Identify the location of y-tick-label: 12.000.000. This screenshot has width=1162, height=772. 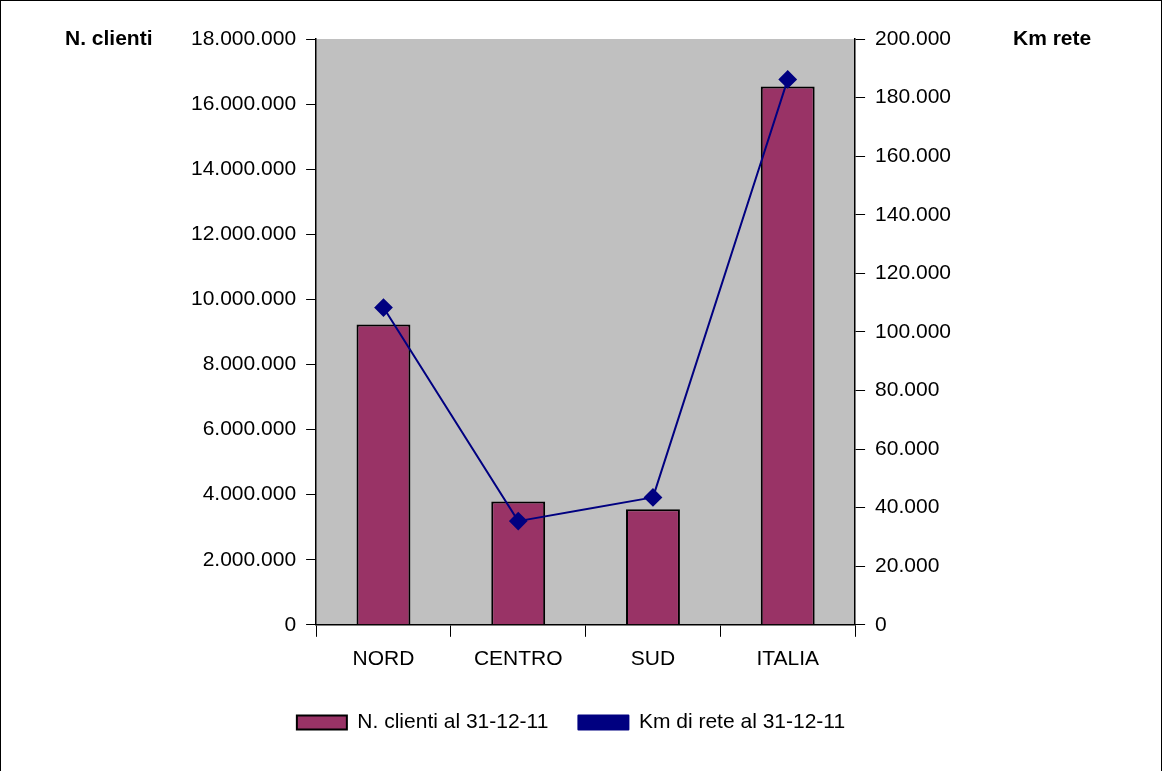
(243, 233).